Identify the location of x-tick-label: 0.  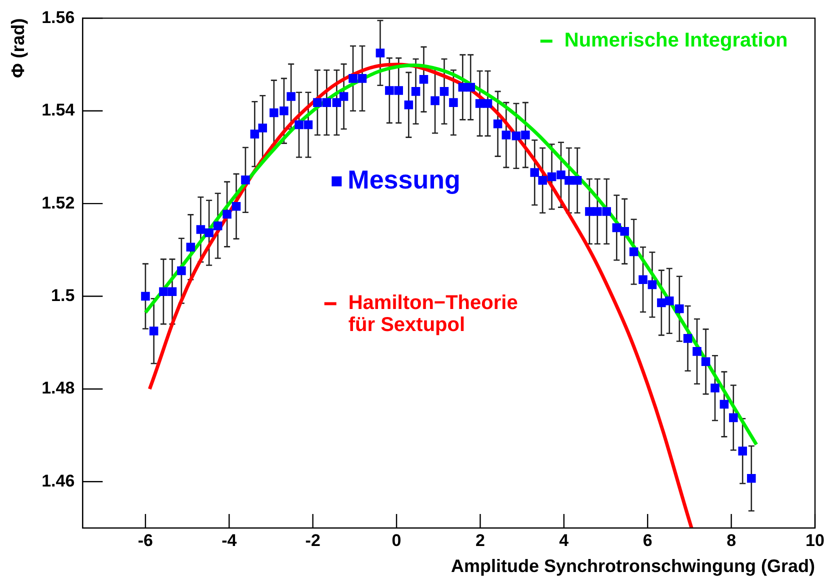
(397, 540).